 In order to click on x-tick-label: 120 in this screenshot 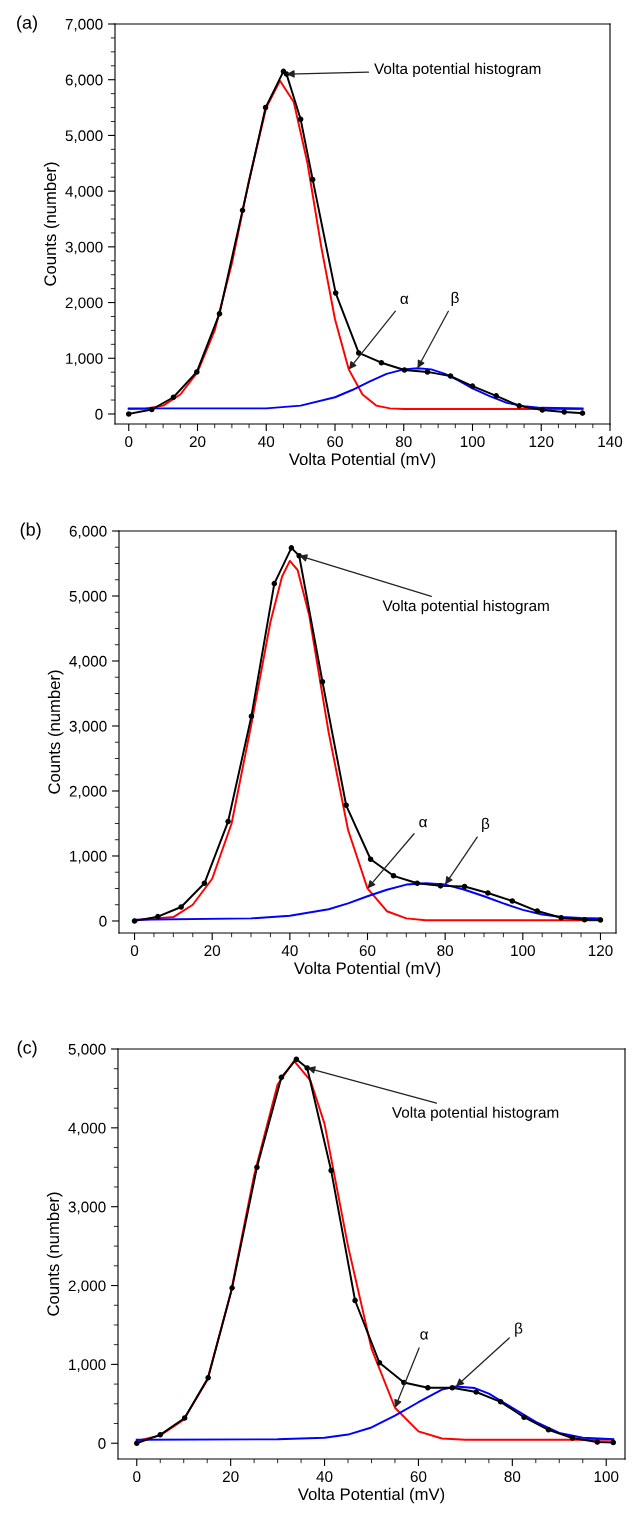, I will do `click(600, 951)`.